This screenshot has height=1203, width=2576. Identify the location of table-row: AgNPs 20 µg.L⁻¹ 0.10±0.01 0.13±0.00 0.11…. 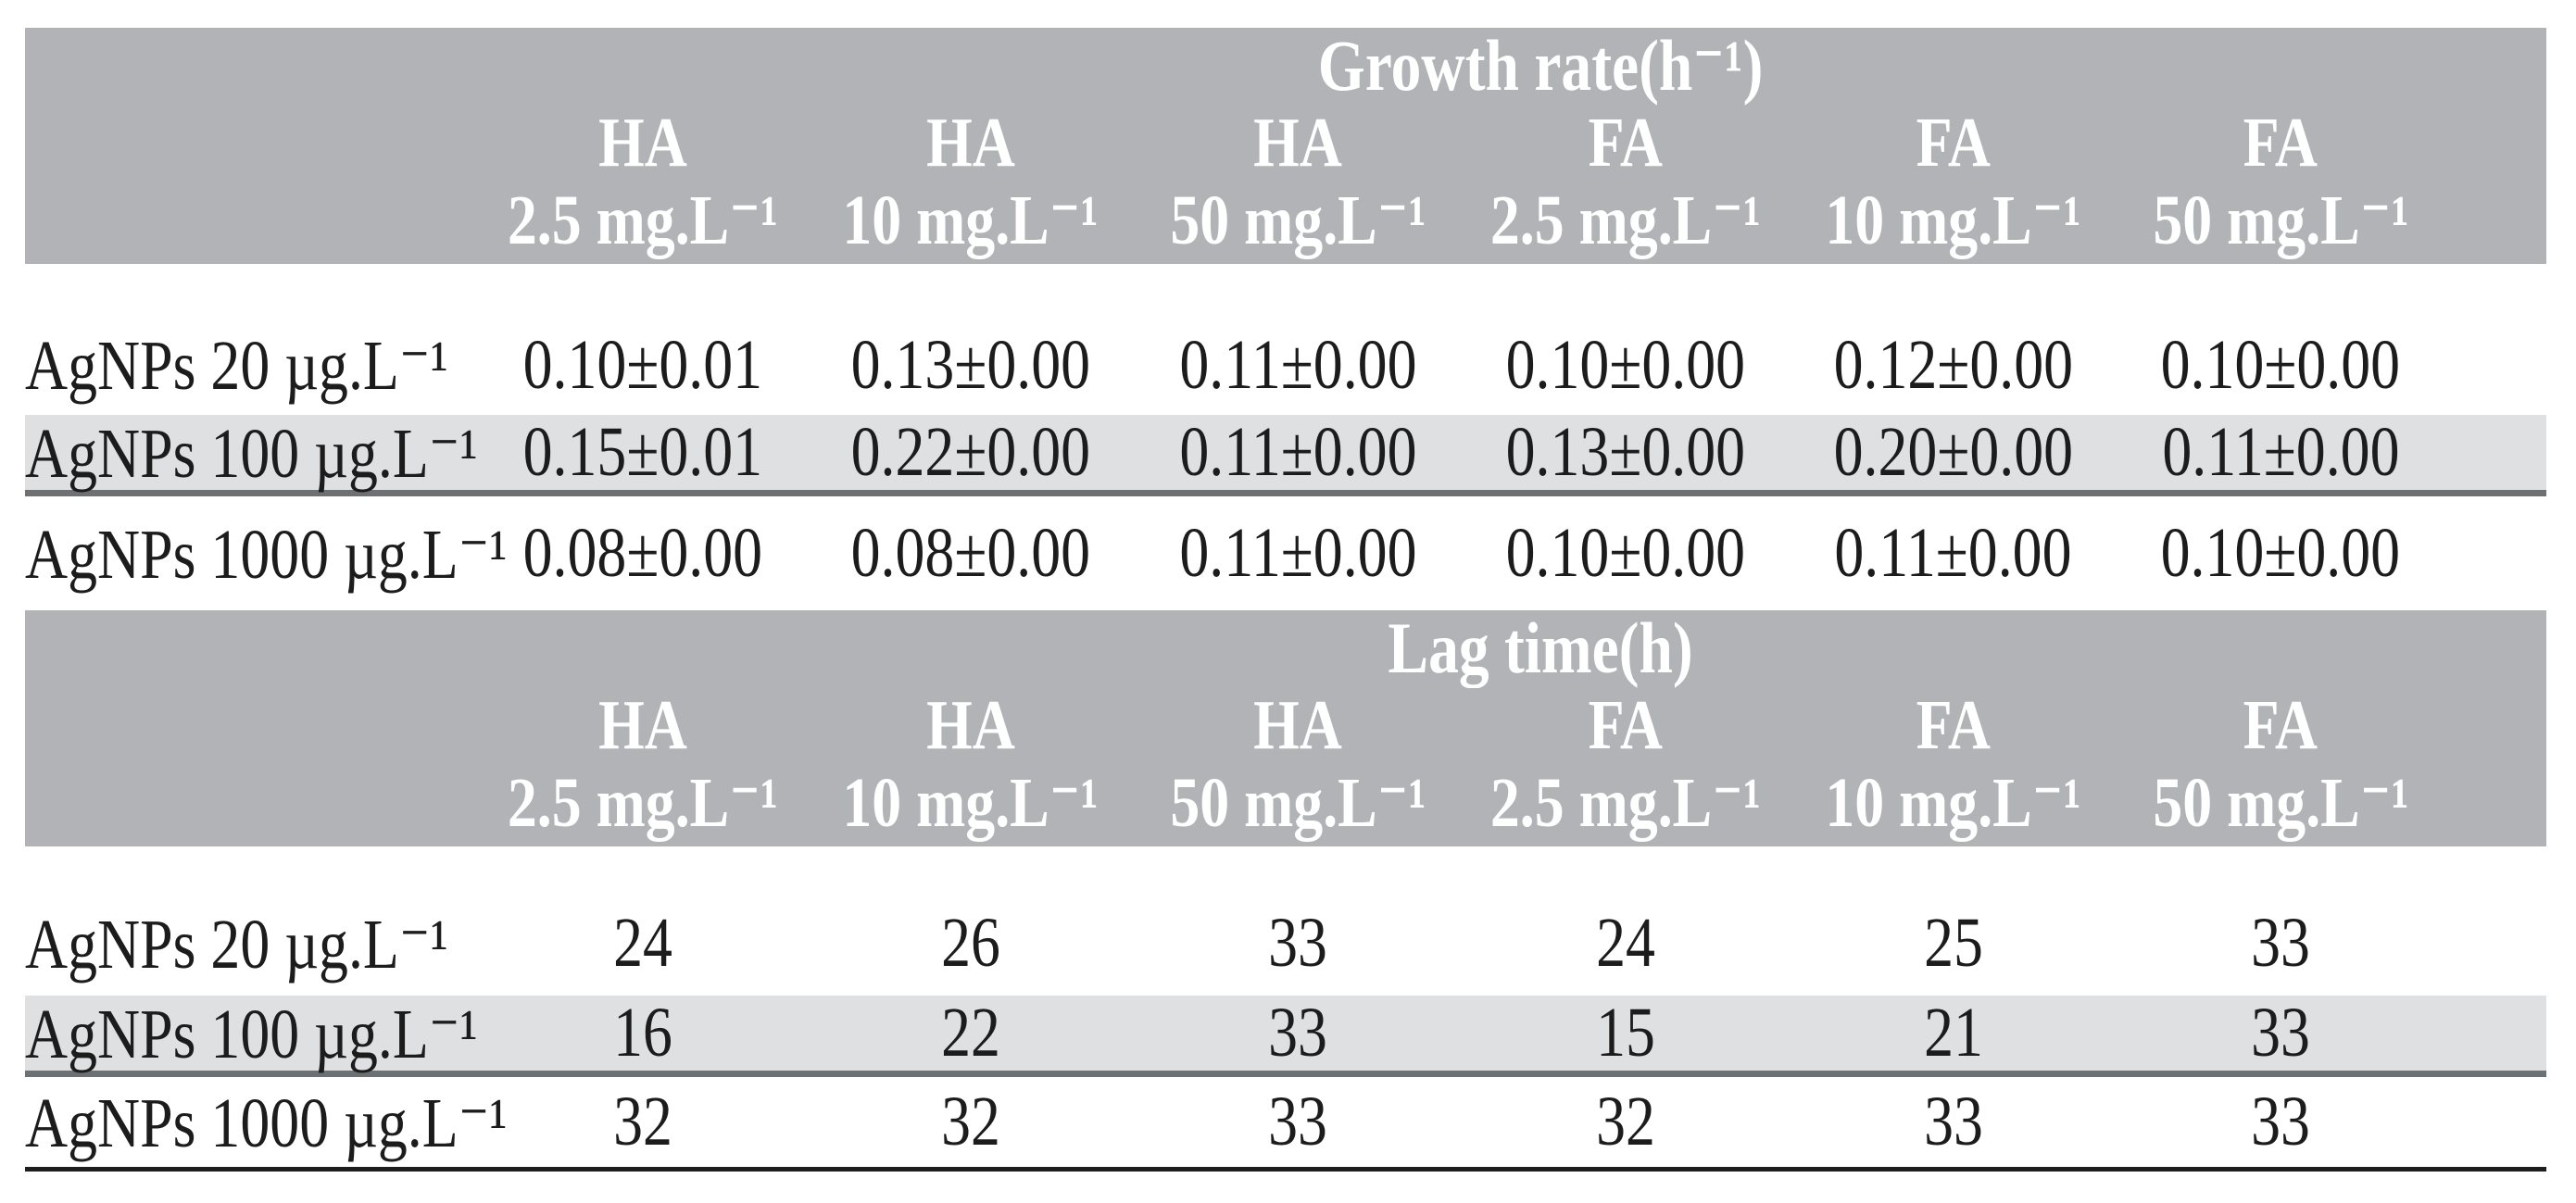
(1285, 365).